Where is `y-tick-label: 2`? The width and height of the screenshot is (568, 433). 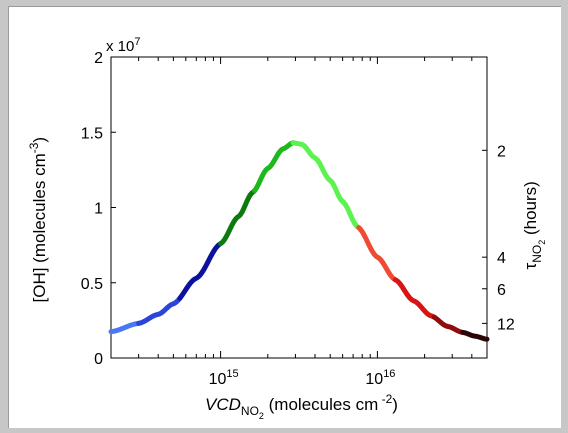
y-tick-label: 2 is located at coordinates (98, 58).